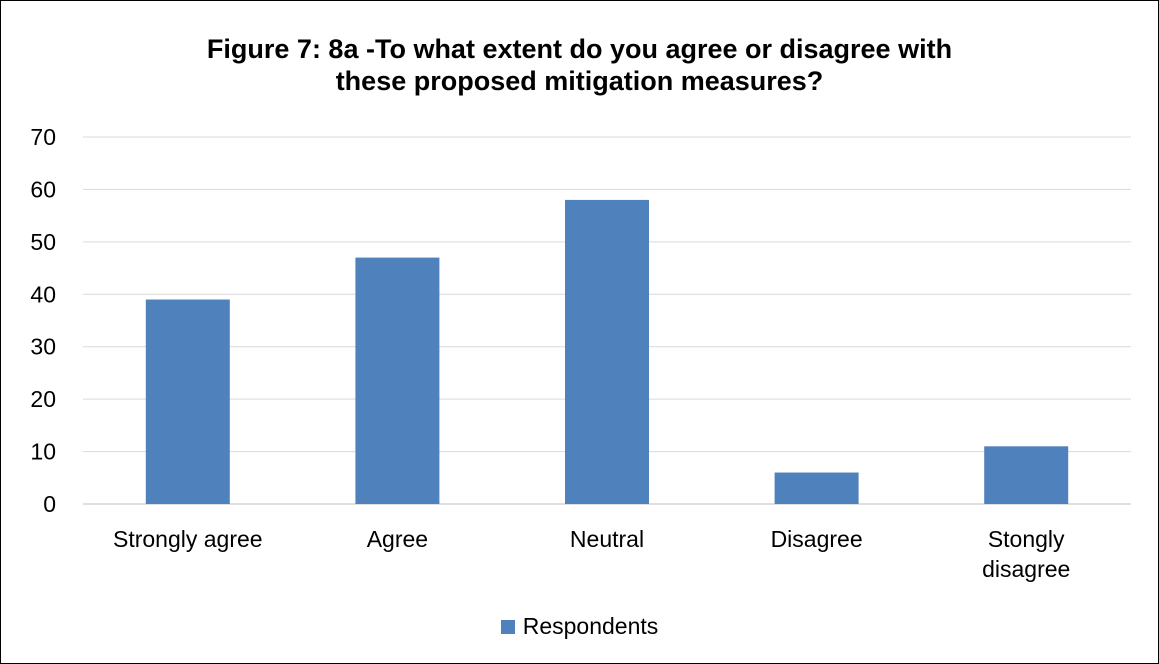  I want to click on legend-swatch, so click(507, 626).